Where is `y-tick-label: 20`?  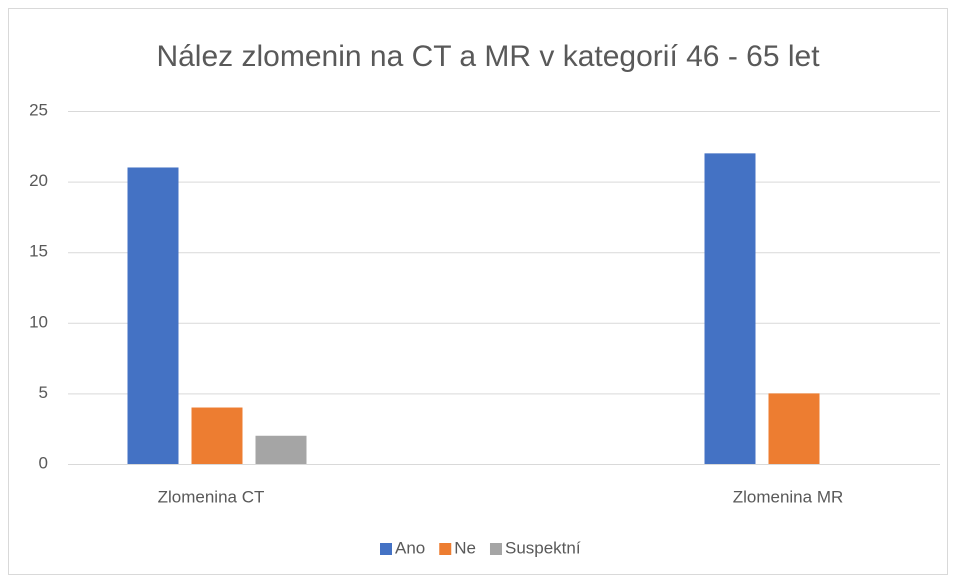 y-tick-label: 20 is located at coordinates (38, 180).